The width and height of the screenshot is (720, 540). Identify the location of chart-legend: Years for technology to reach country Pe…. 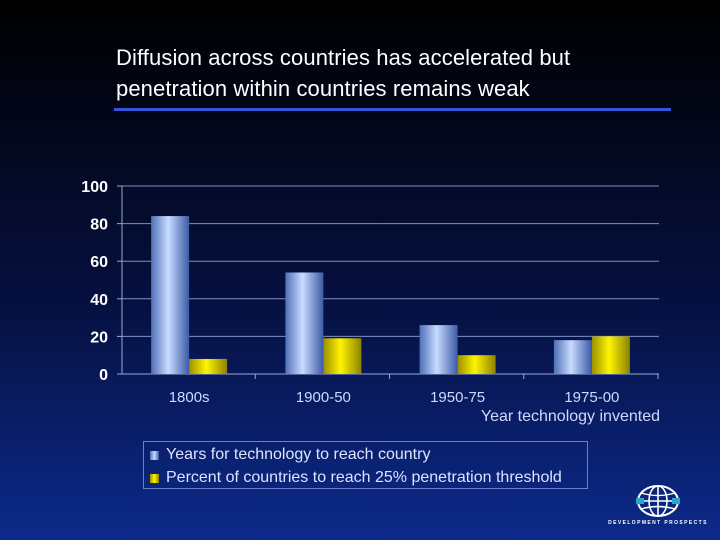
(365, 465).